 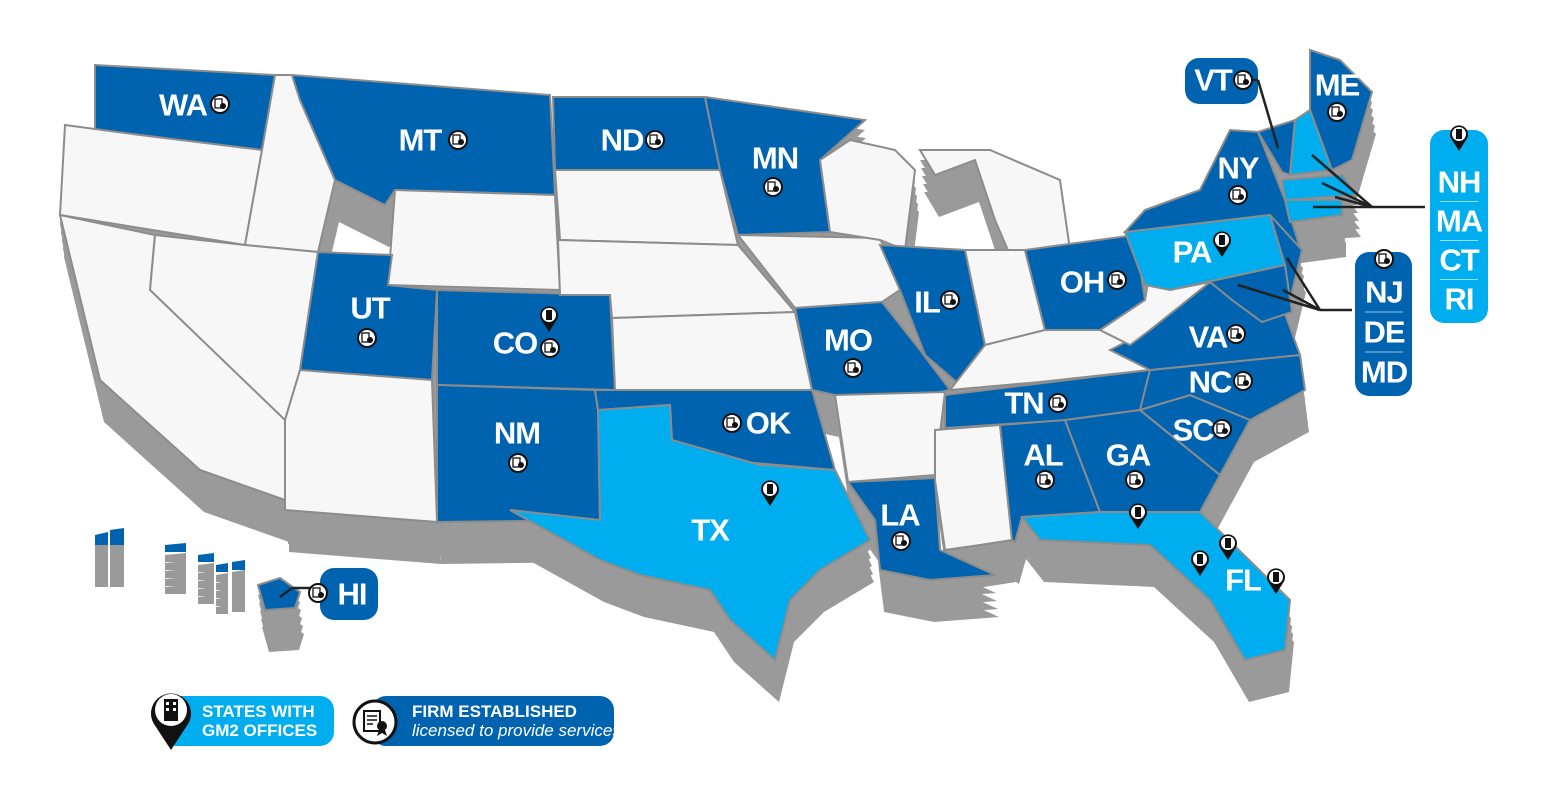 I want to click on mid-atlantic-label-nj: NJ, so click(x=1384, y=292).